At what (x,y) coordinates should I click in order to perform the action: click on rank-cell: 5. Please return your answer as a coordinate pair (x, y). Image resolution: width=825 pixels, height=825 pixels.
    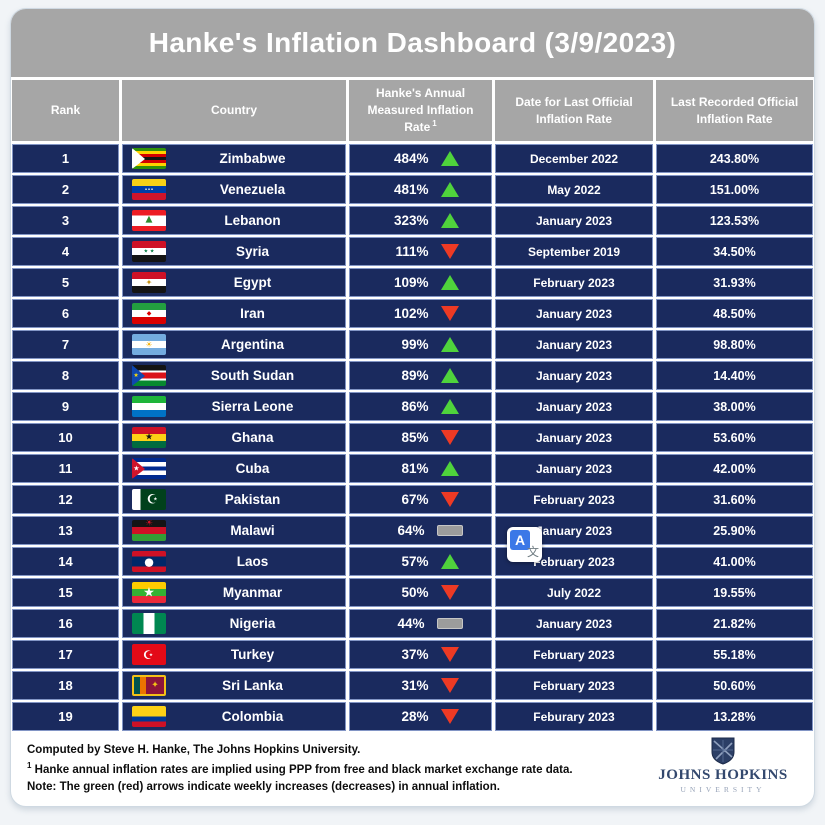
    Looking at the image, I should click on (65, 282).